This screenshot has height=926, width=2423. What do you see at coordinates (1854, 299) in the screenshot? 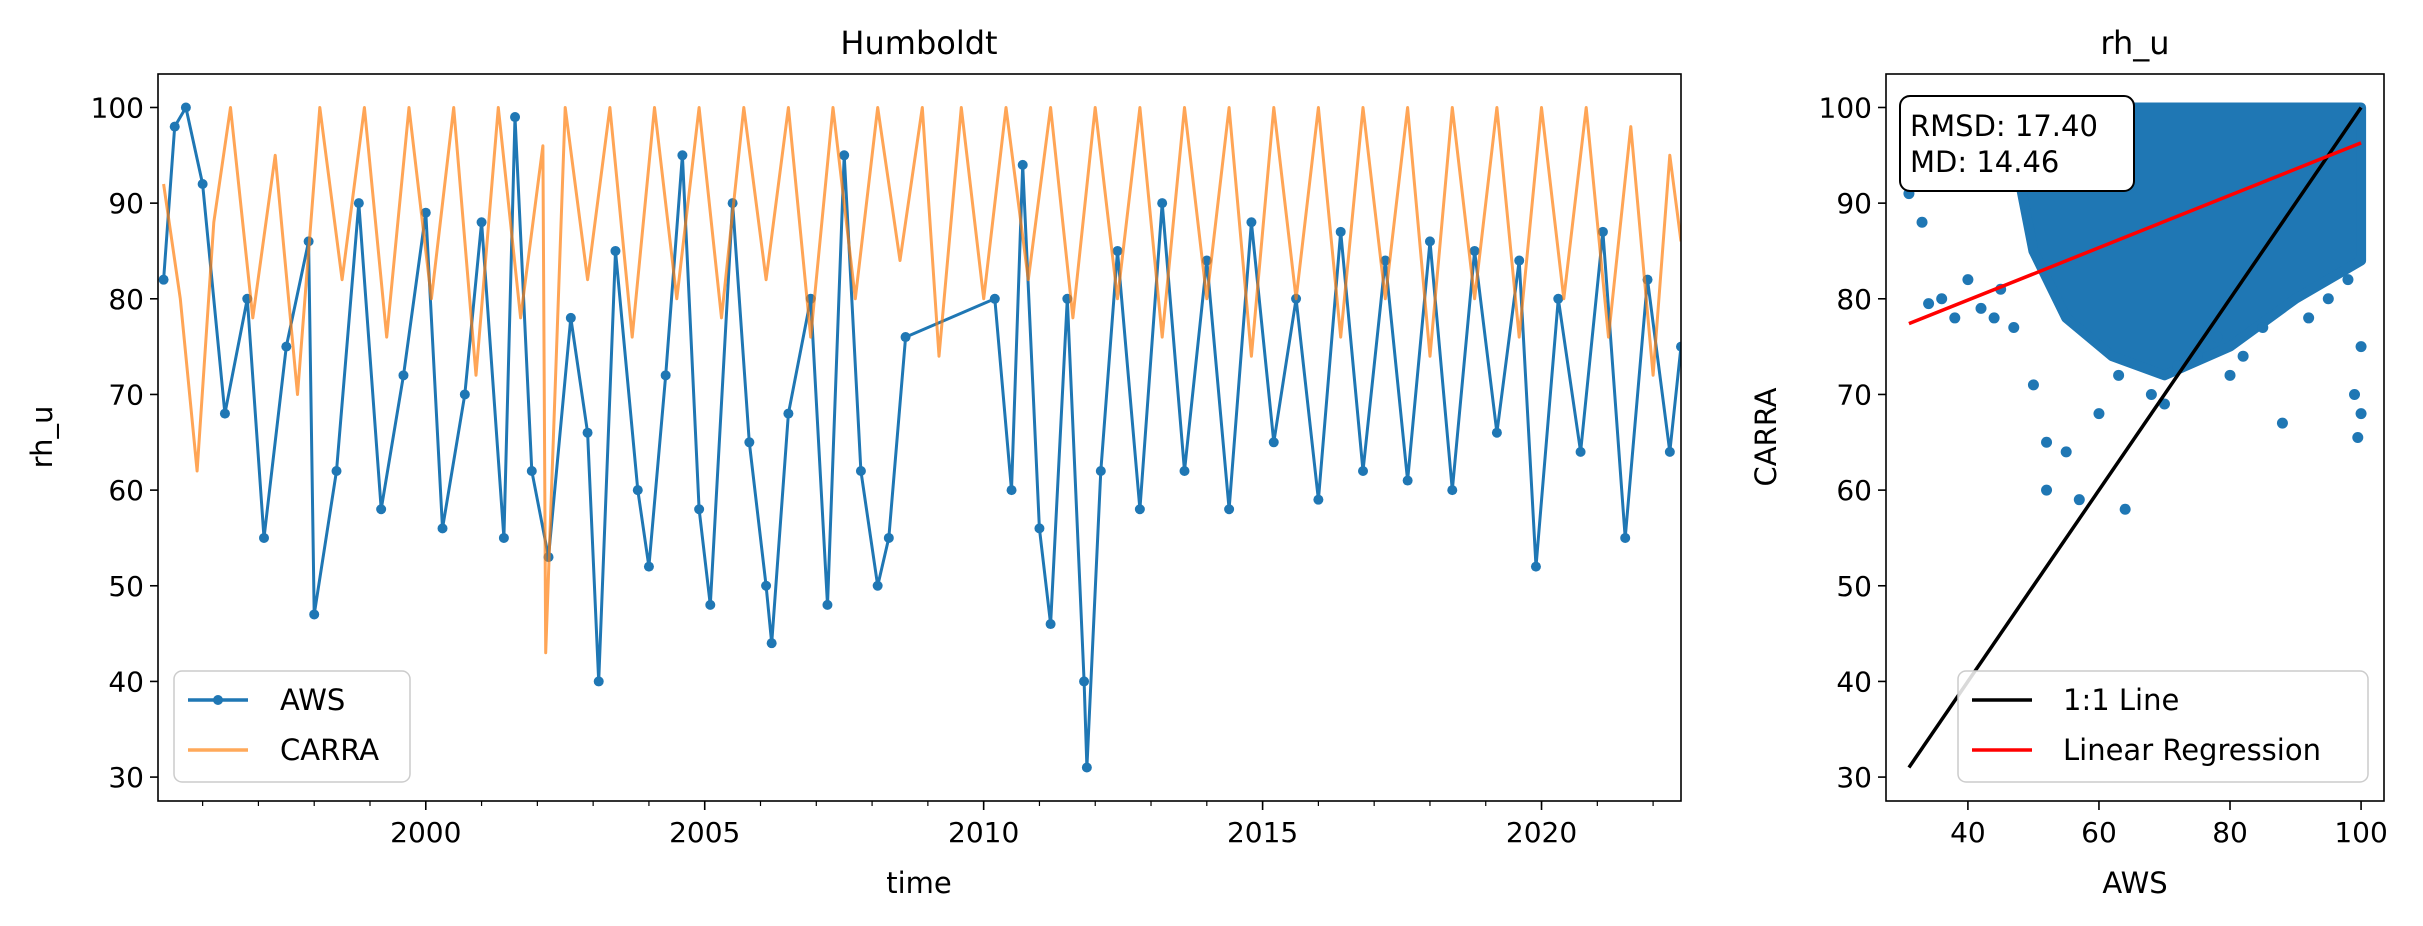
I see `scatter-y-tick-label: 80` at bounding box center [1854, 299].